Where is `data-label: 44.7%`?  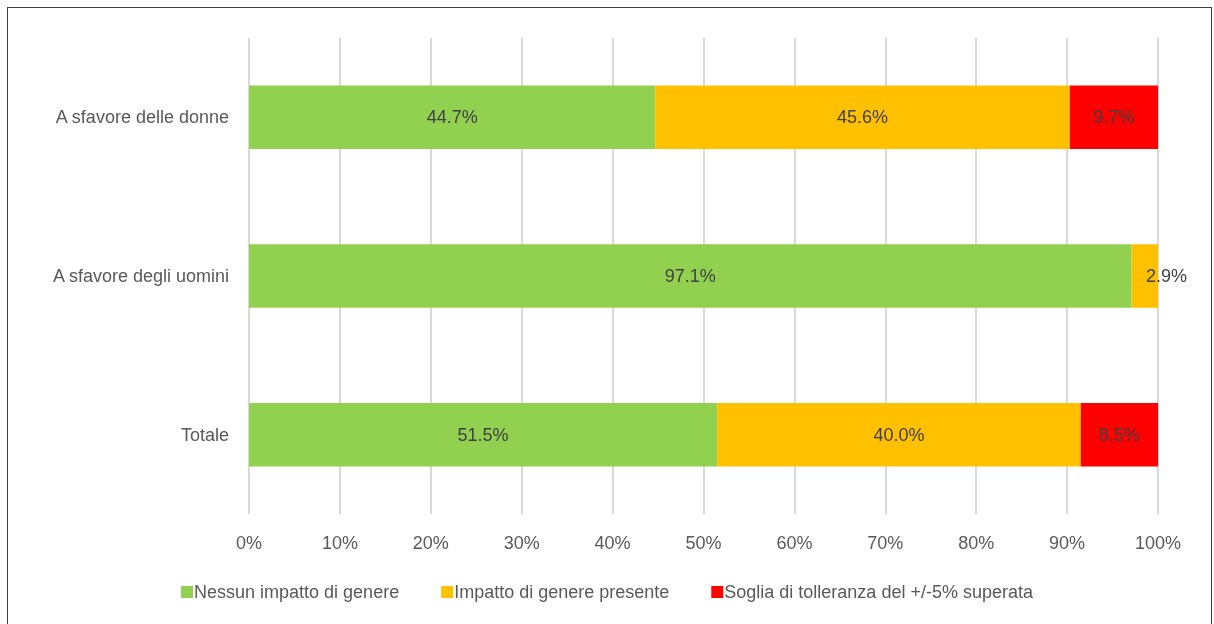 data-label: 44.7% is located at coordinates (452, 117).